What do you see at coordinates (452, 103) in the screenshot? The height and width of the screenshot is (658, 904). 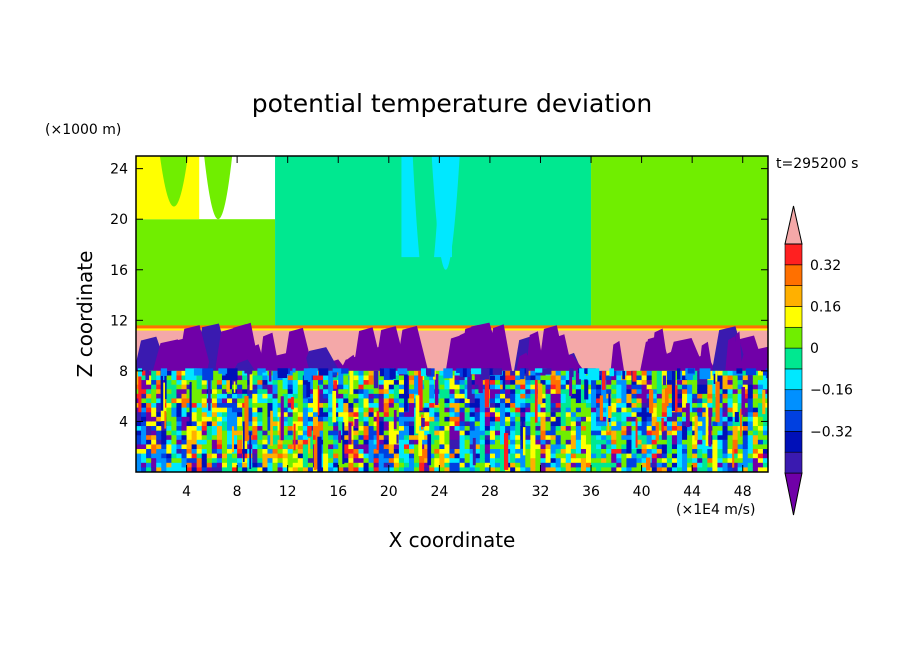 I see `chart-title: potential temperature deviation` at bounding box center [452, 103].